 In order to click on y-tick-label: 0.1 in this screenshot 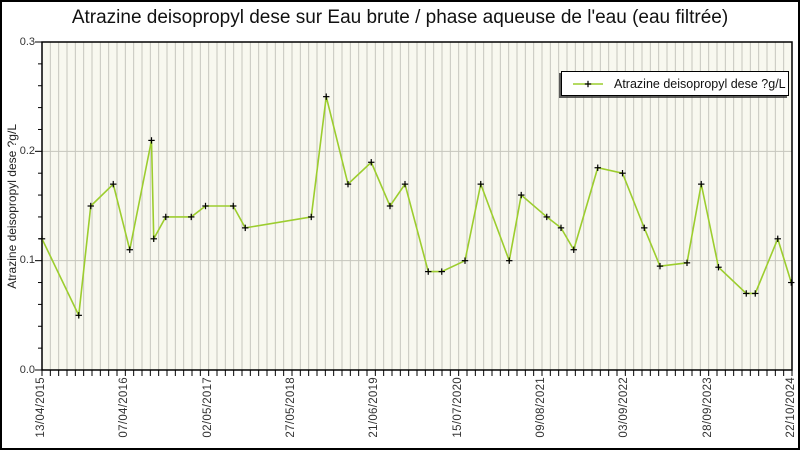, I will do `click(27, 260)`.